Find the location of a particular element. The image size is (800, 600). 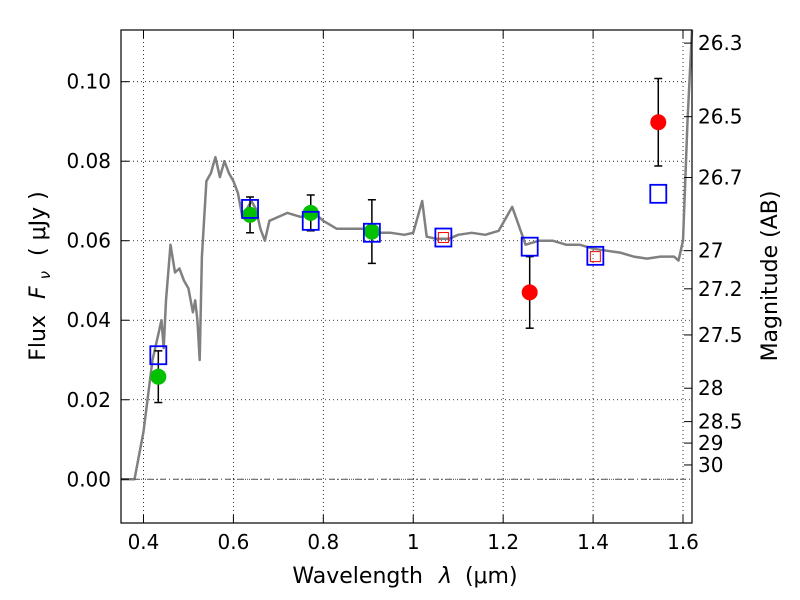

x-axis-label-symbol: λ is located at coordinates (445, 576).